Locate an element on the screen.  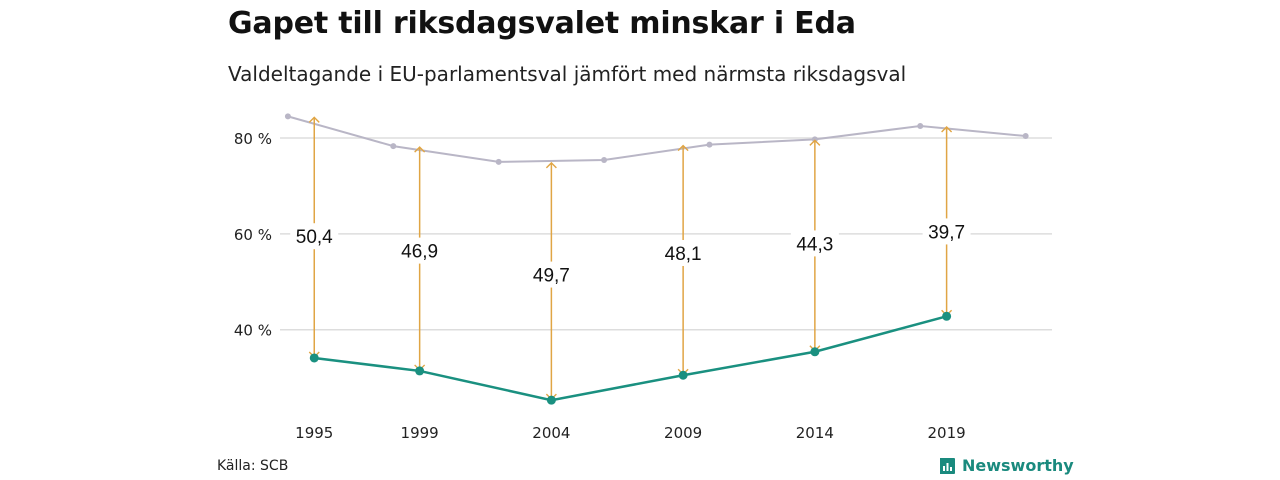
x-tick-label: 1999 is located at coordinates (420, 433).